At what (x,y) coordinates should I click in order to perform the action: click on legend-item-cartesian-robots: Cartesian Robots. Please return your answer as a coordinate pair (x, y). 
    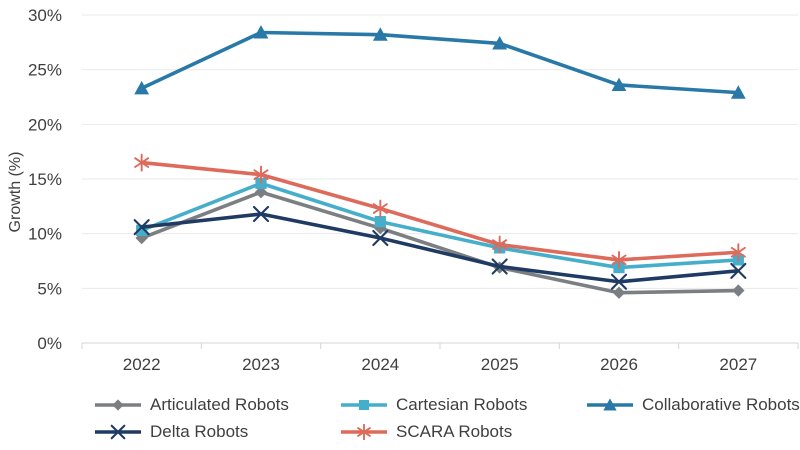
    Looking at the image, I should click on (462, 405).